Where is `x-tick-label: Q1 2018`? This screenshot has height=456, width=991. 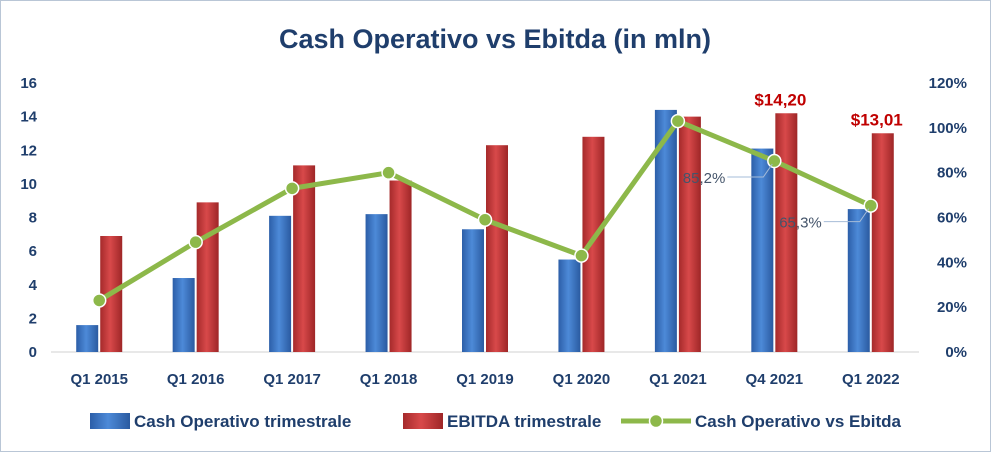 x-tick-label: Q1 2018 is located at coordinates (389, 379).